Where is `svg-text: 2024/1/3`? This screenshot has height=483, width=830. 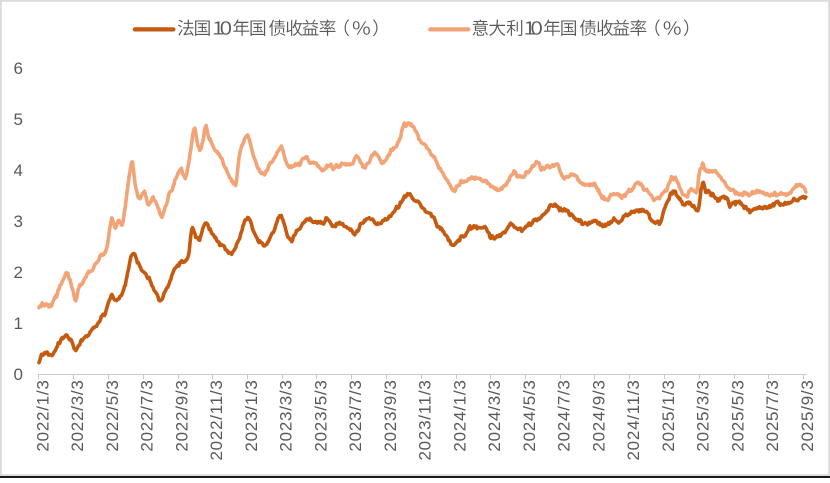
svg-text: 2024/1/3 is located at coordinates (459, 415).